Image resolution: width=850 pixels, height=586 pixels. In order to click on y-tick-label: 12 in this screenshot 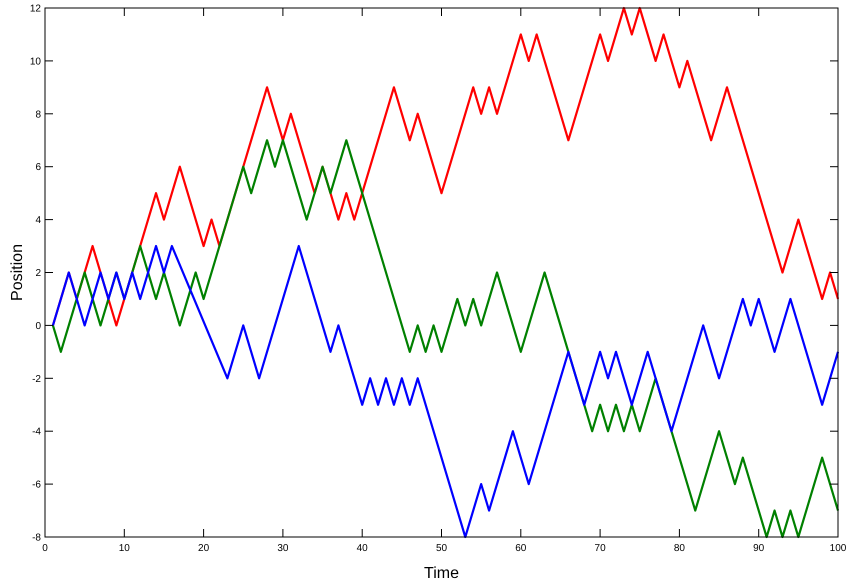, I will do `click(36, 9)`.